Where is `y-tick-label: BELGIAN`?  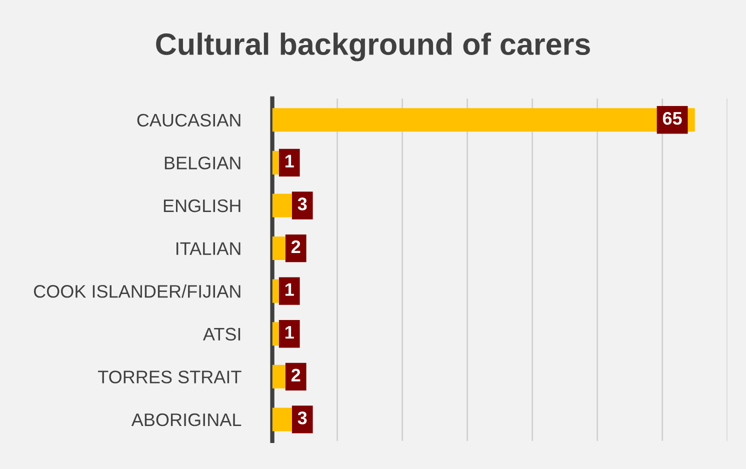
y-tick-label: BELGIAN is located at coordinates (202, 163).